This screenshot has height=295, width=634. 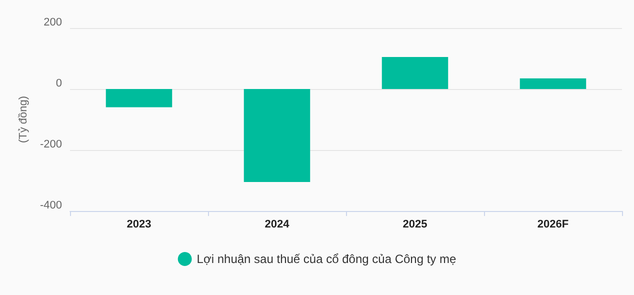 What do you see at coordinates (326, 259) in the screenshot?
I see `legend-label: Lợi nhuận sau thuế của cổ đông của Công ty mẹ` at bounding box center [326, 259].